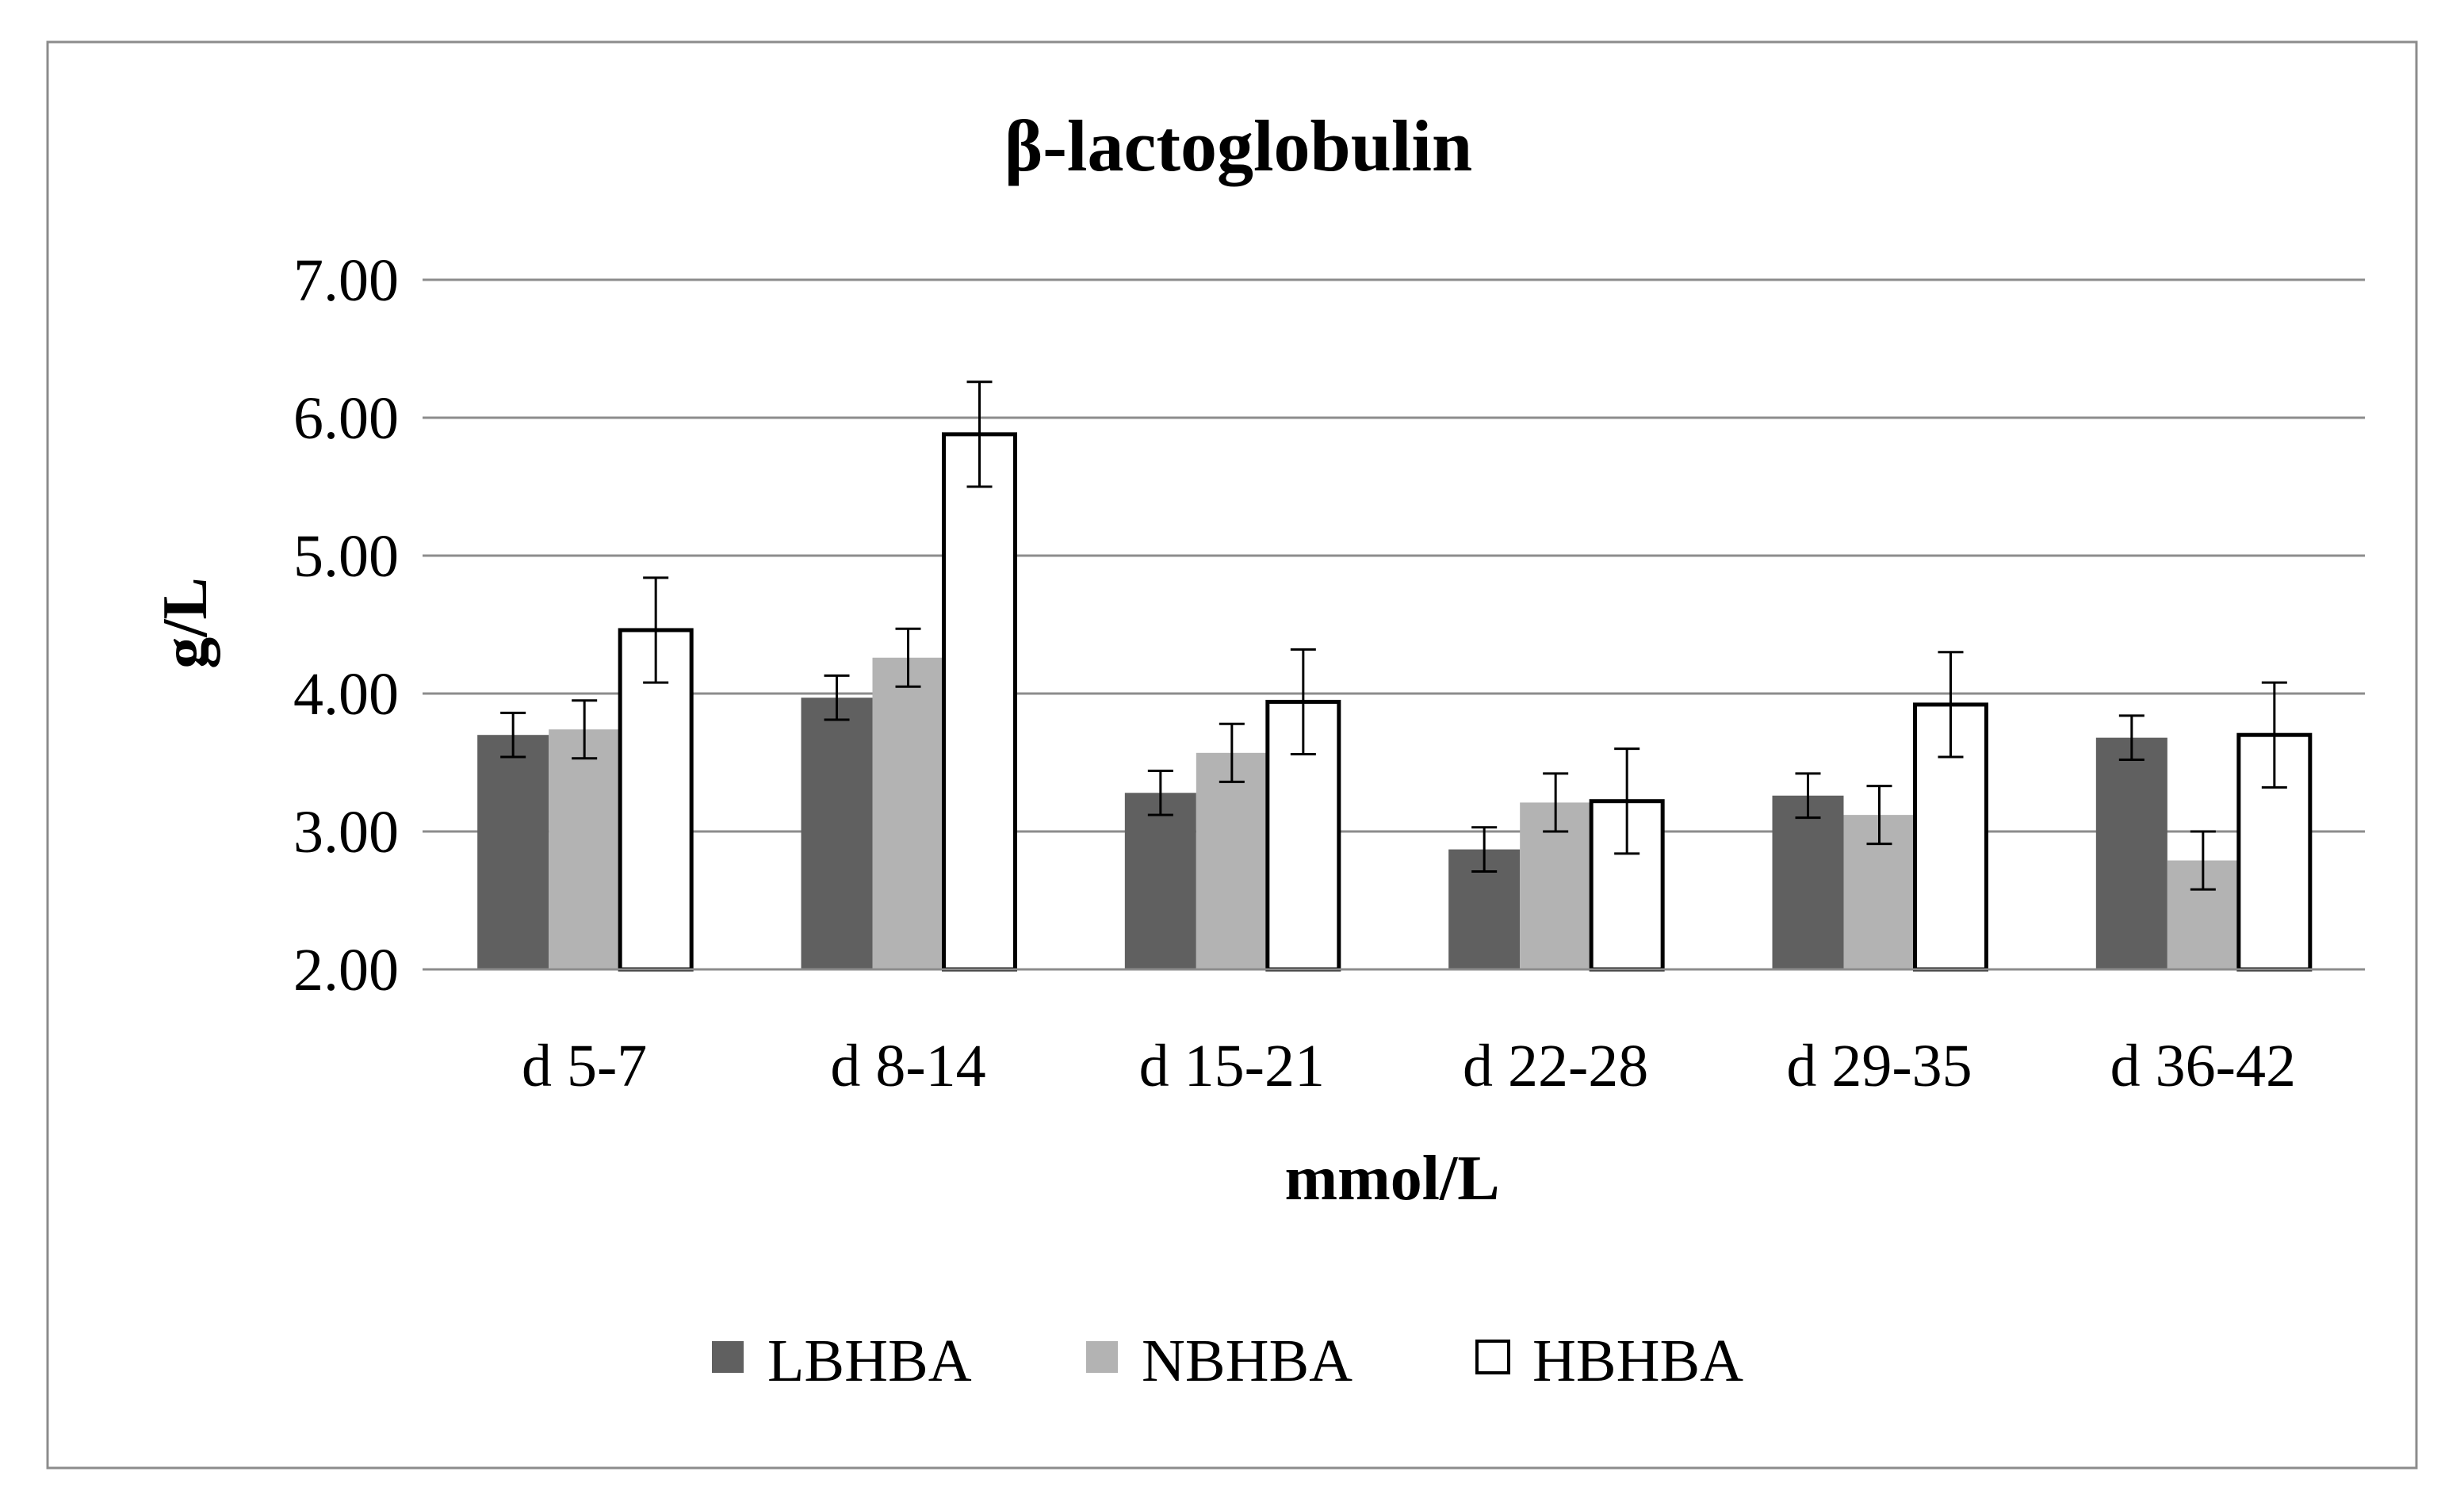 Image resolution: width=2464 pixels, height=1506 pixels. Describe the element at coordinates (346, 556) in the screenshot. I see `y-tick-label: 5.00` at that location.